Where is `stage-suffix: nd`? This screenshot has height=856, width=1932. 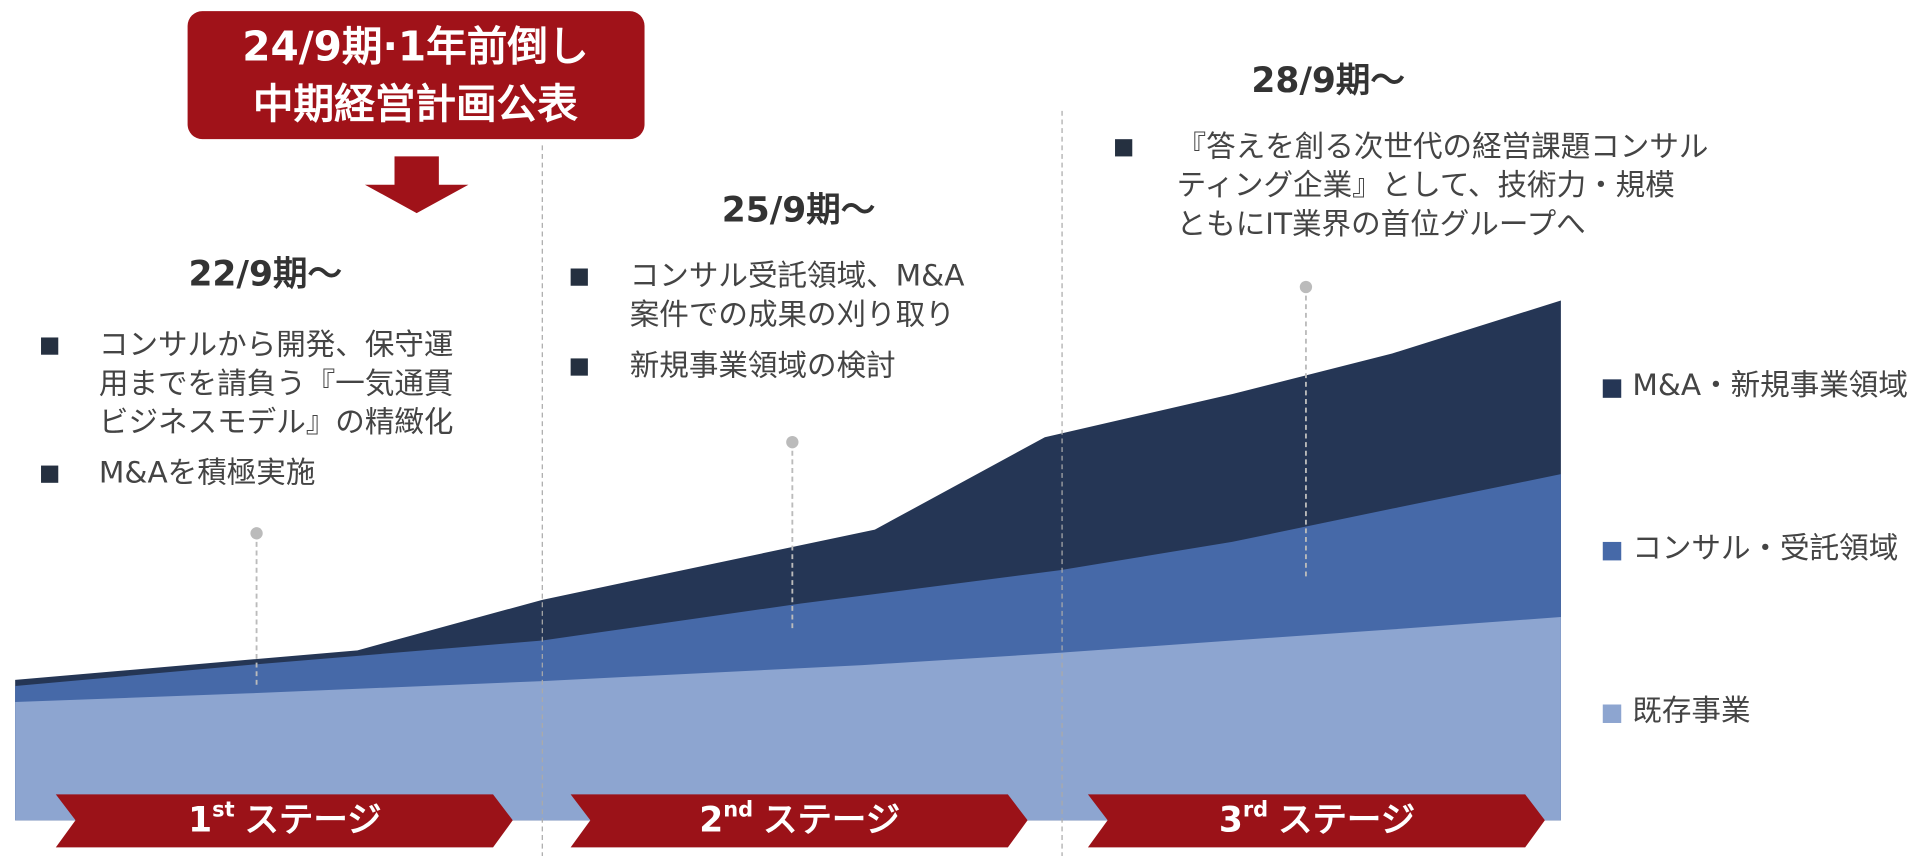
stage-suffix: nd is located at coordinates (738, 809).